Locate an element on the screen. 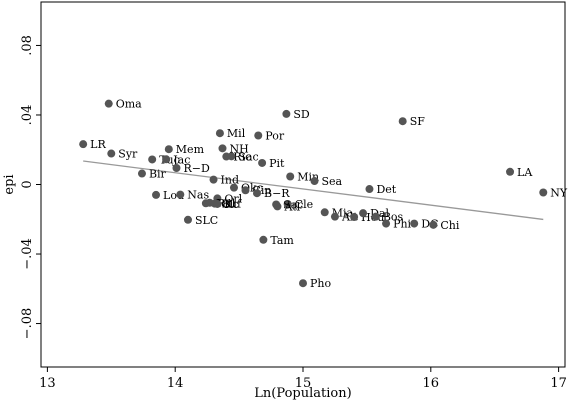 This screenshot has width=570, height=403. point-label: Nas is located at coordinates (198, 195).